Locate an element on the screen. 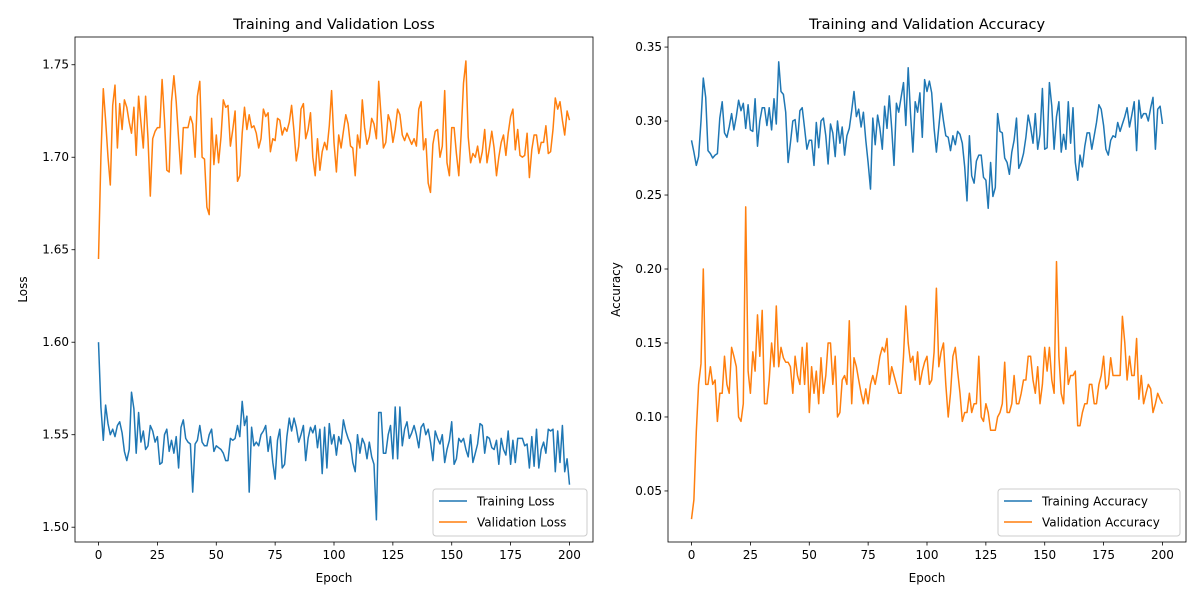 The height and width of the screenshot is (600, 1200). series-line-training-loss is located at coordinates (334, 431).